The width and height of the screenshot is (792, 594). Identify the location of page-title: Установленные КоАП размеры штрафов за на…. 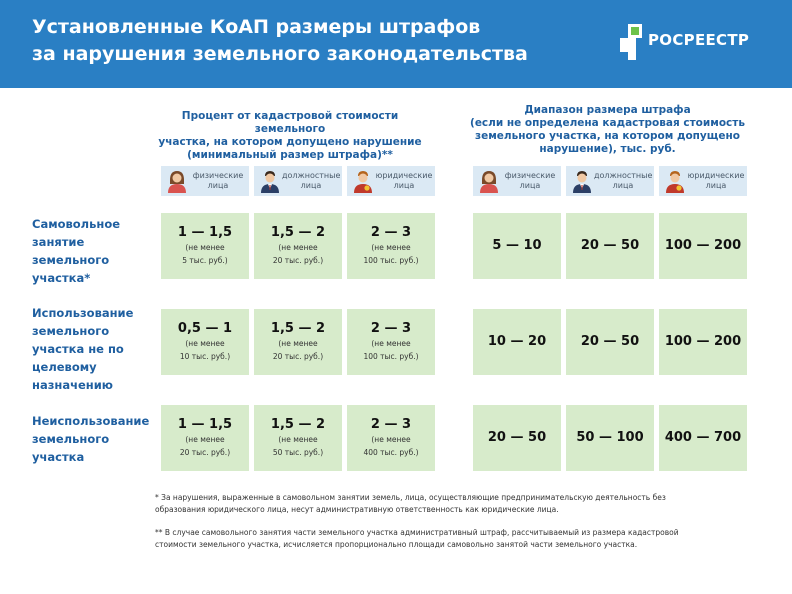
(312, 41).